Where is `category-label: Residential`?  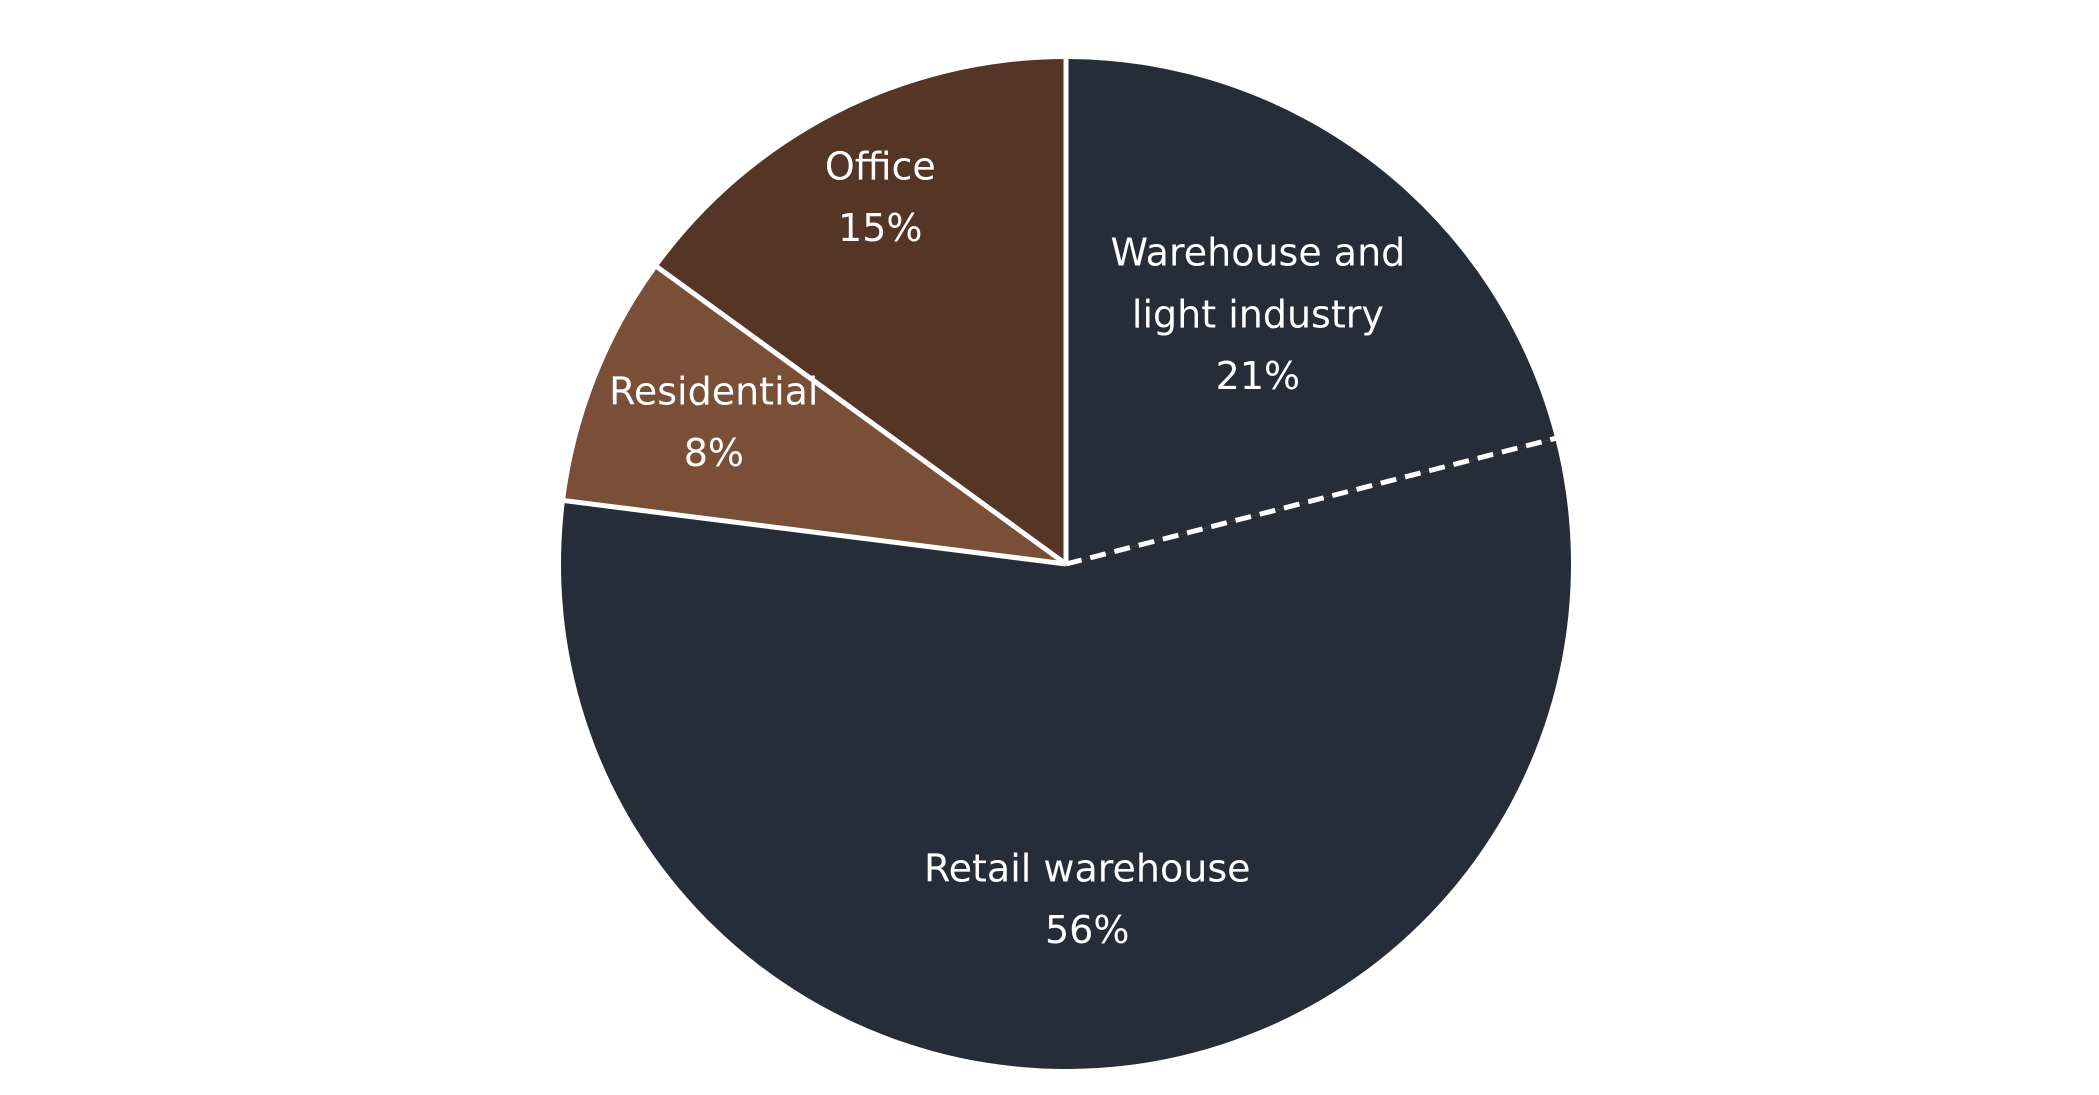
category-label: Residential is located at coordinates (713, 391).